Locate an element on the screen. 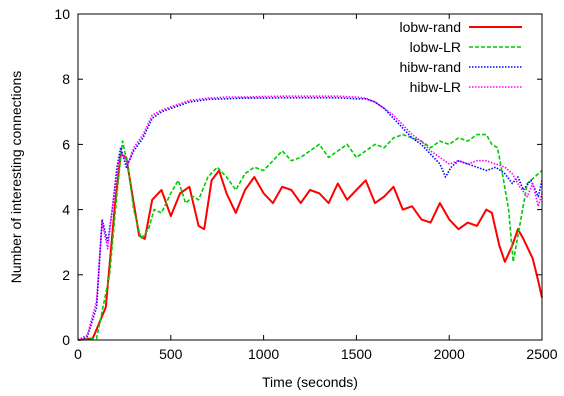 Image resolution: width=564 pixels, height=396 pixels. y-tick-label: 8 is located at coordinates (66, 79).